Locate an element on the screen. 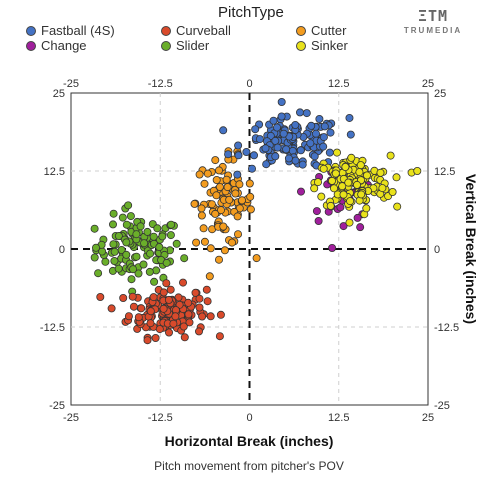 Image resolution: width=500 pixels, height=500 pixels. x-tick-label-bottom: -25 is located at coordinates (71, 418).